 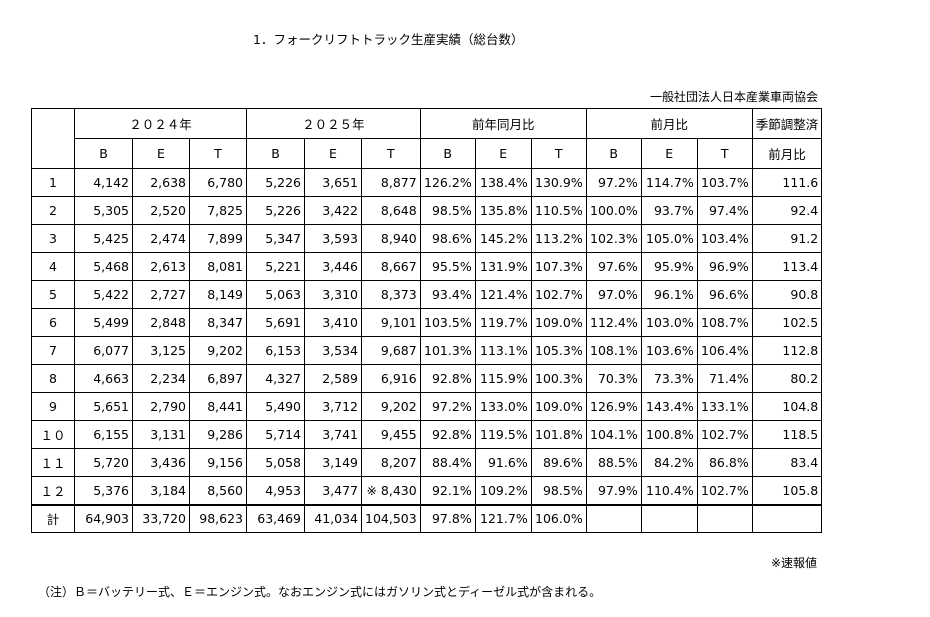 What do you see at coordinates (275, 322) in the screenshot?
I see `table-cell: 5,691` at bounding box center [275, 322].